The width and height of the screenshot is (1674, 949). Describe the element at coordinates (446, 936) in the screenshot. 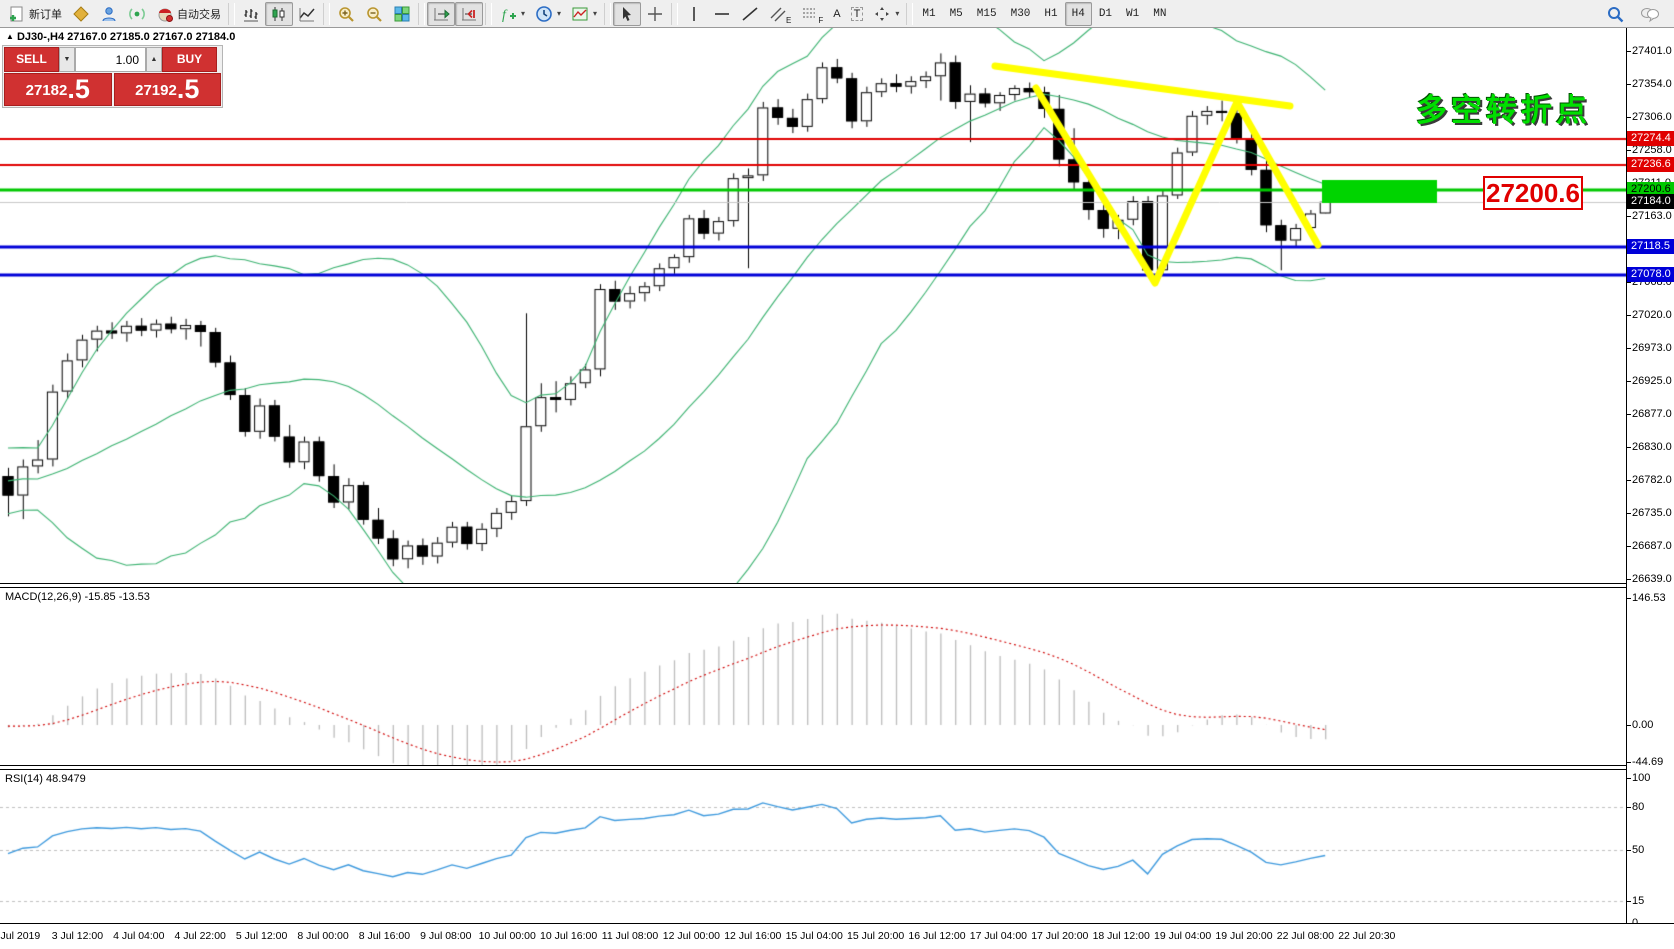

I see `time-label: 9 Jul 08:00` at that location.